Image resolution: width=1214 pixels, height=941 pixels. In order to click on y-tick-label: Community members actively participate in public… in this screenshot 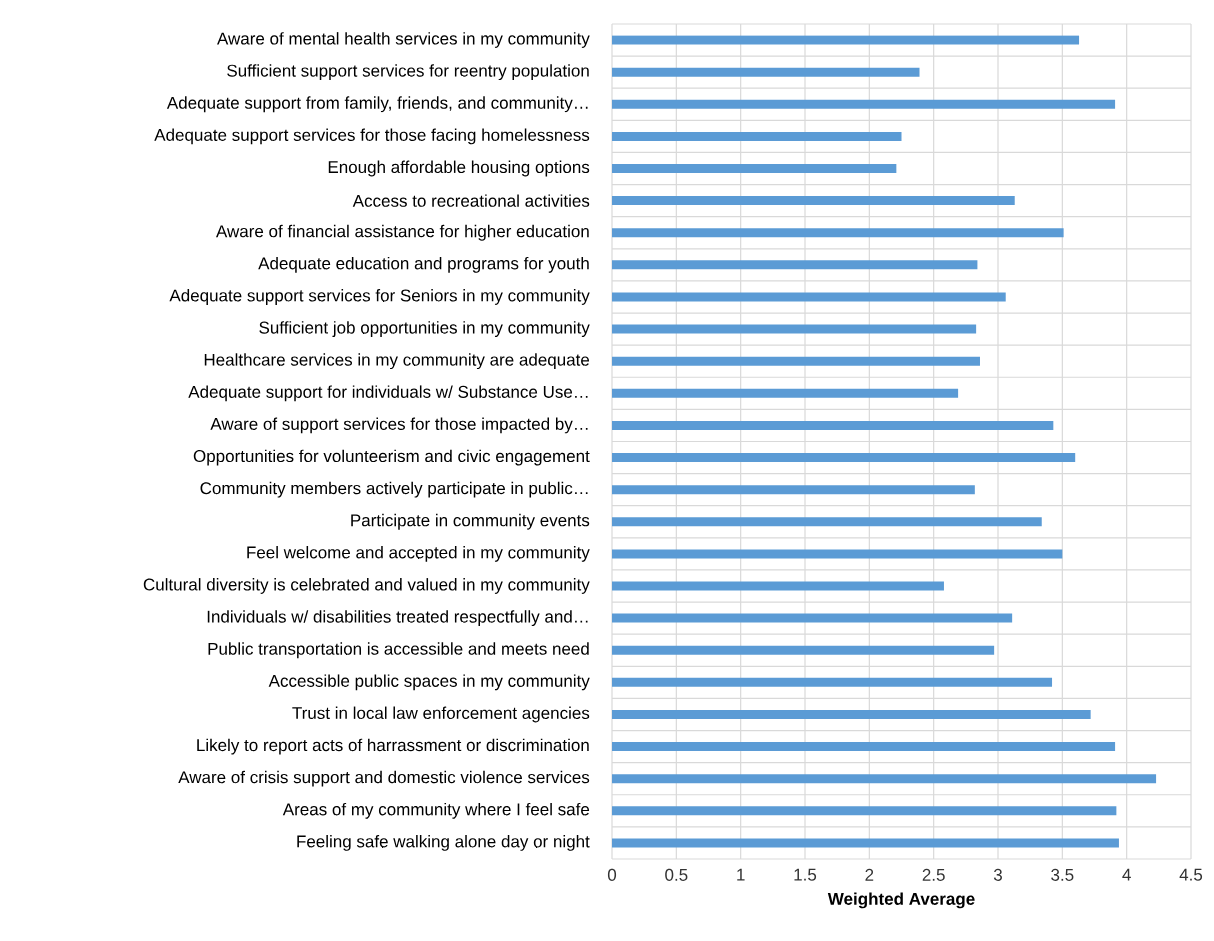, I will do `click(394, 489)`.